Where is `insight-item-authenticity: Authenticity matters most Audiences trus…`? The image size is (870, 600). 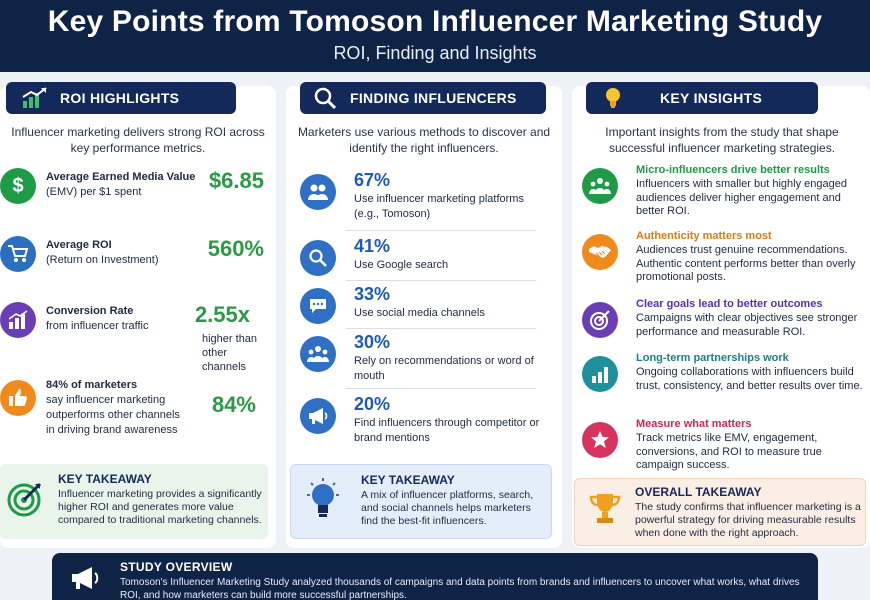
insight-item-authenticity: Authenticity matters most Audiences trus… is located at coordinates (724, 260).